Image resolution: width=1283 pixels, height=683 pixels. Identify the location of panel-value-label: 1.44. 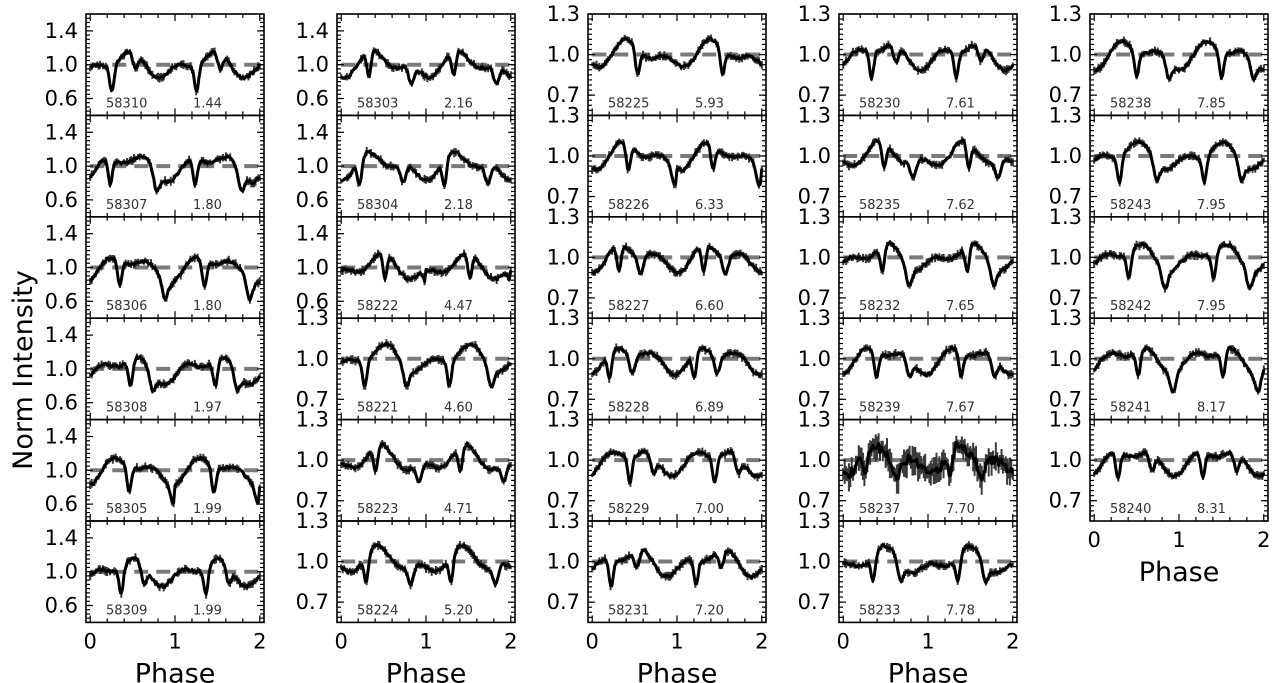
(207, 103).